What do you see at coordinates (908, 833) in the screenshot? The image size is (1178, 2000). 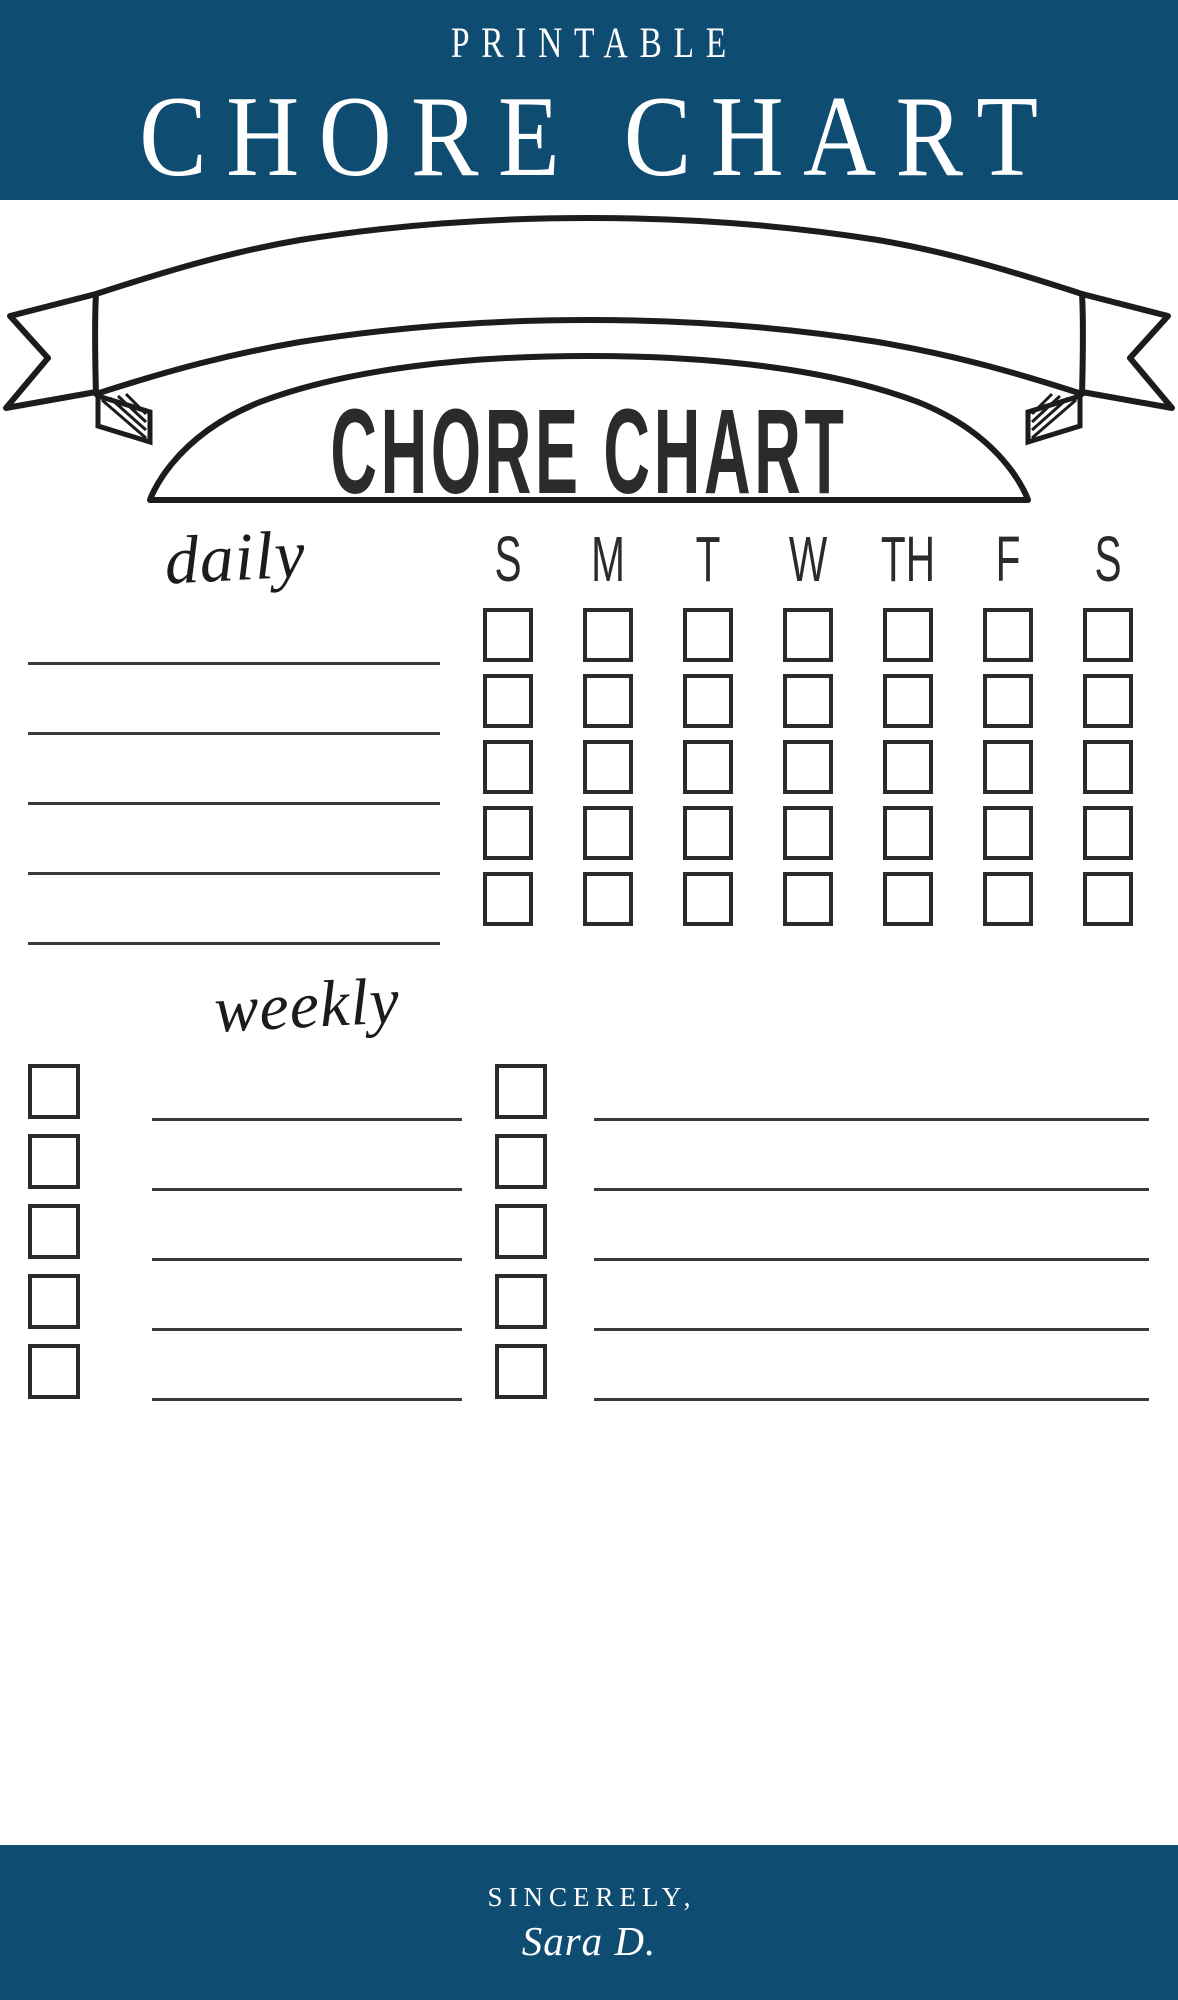 I see `daily-checkbox-r4-c5` at bounding box center [908, 833].